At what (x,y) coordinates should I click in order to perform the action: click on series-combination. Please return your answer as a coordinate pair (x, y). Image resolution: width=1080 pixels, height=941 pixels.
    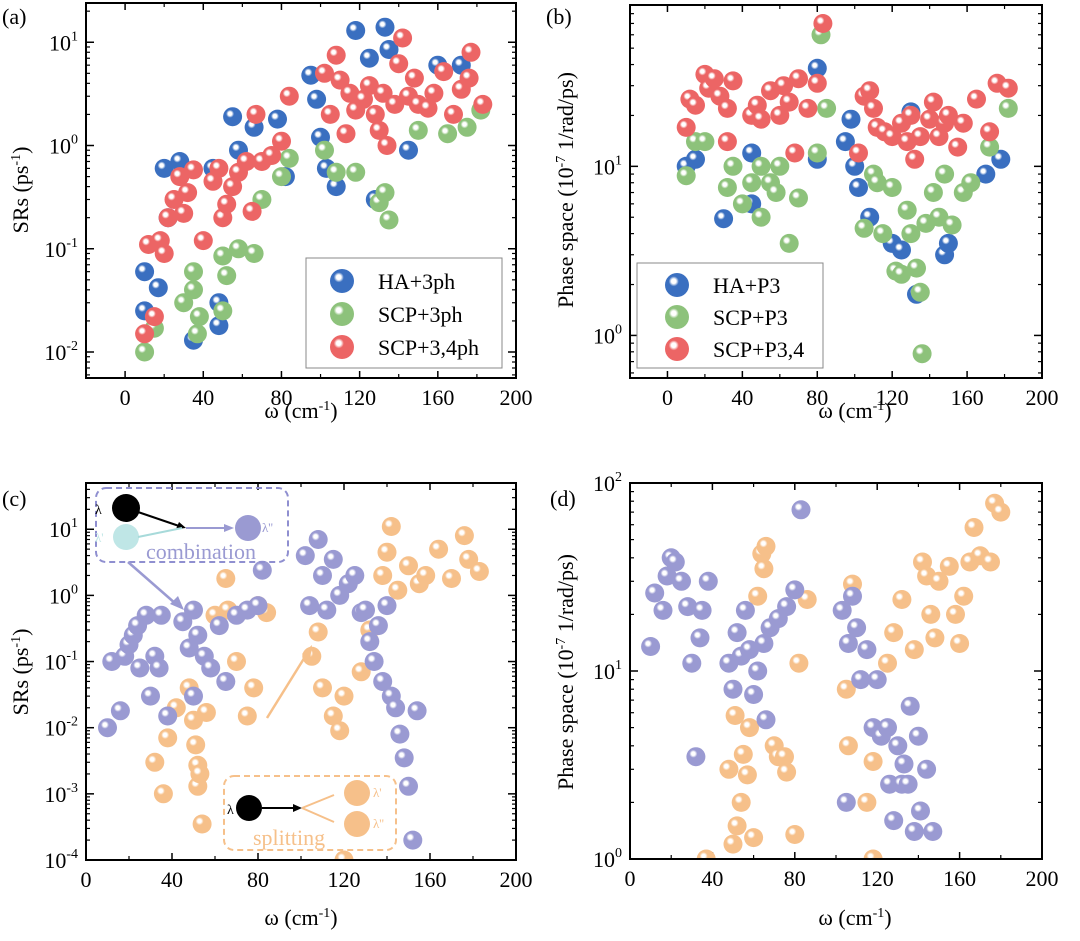
    Looking at the image, I should click on (262, 690).